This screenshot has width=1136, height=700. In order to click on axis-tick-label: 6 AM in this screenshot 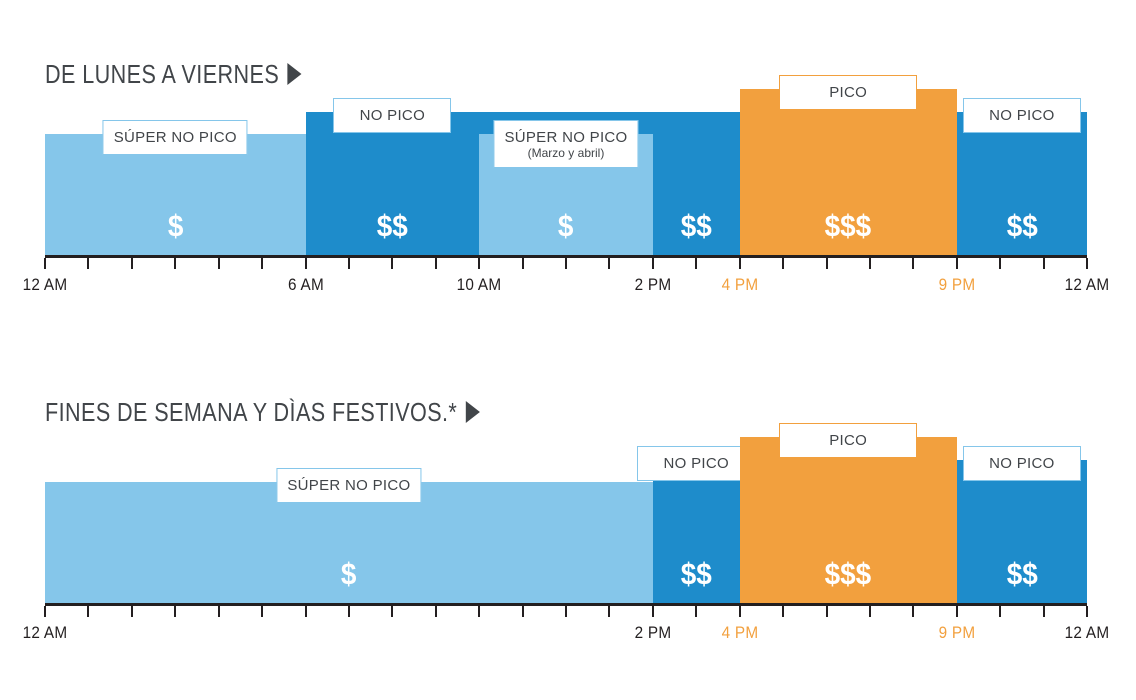, I will do `click(305, 284)`.